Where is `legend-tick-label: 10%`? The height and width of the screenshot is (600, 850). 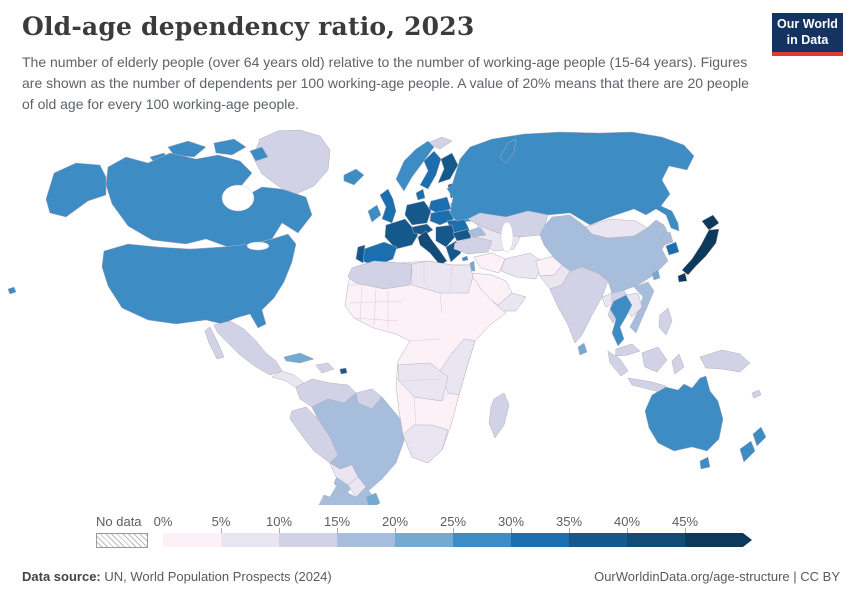
legend-tick-label: 10% is located at coordinates (279, 521).